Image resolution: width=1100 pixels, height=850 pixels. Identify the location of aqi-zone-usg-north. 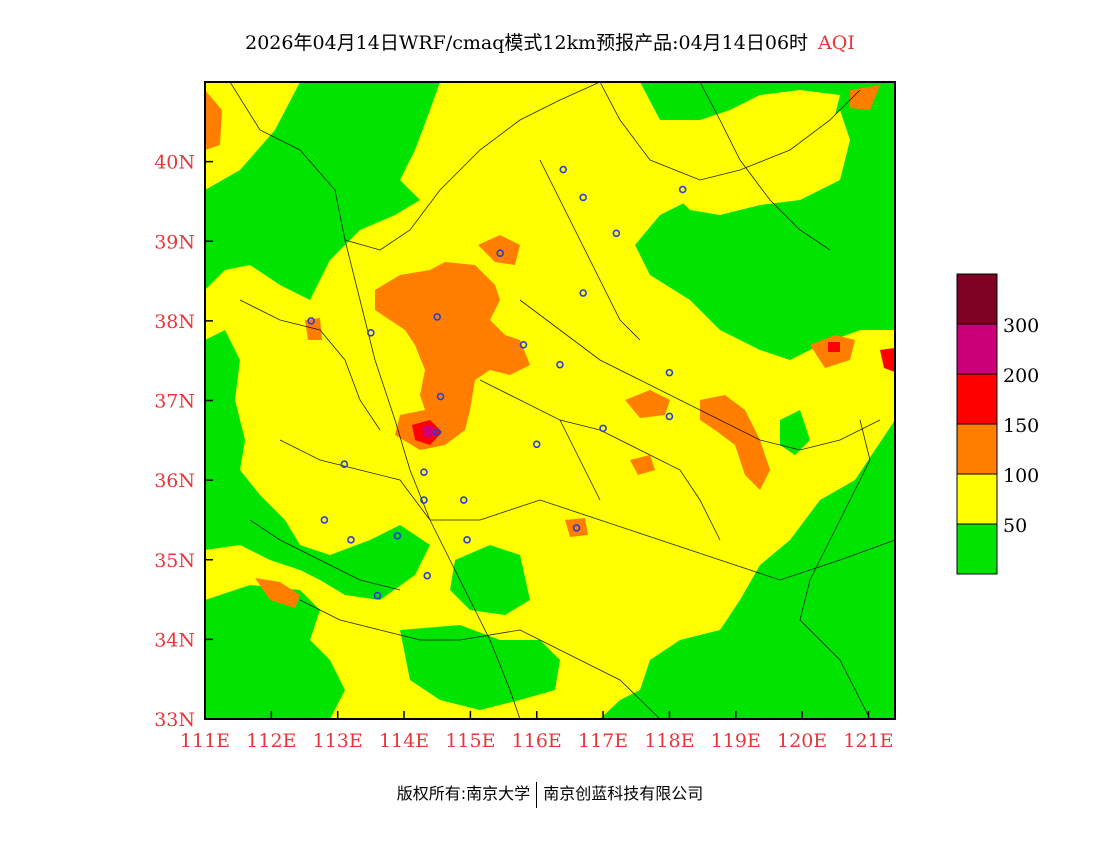
(865, 97).